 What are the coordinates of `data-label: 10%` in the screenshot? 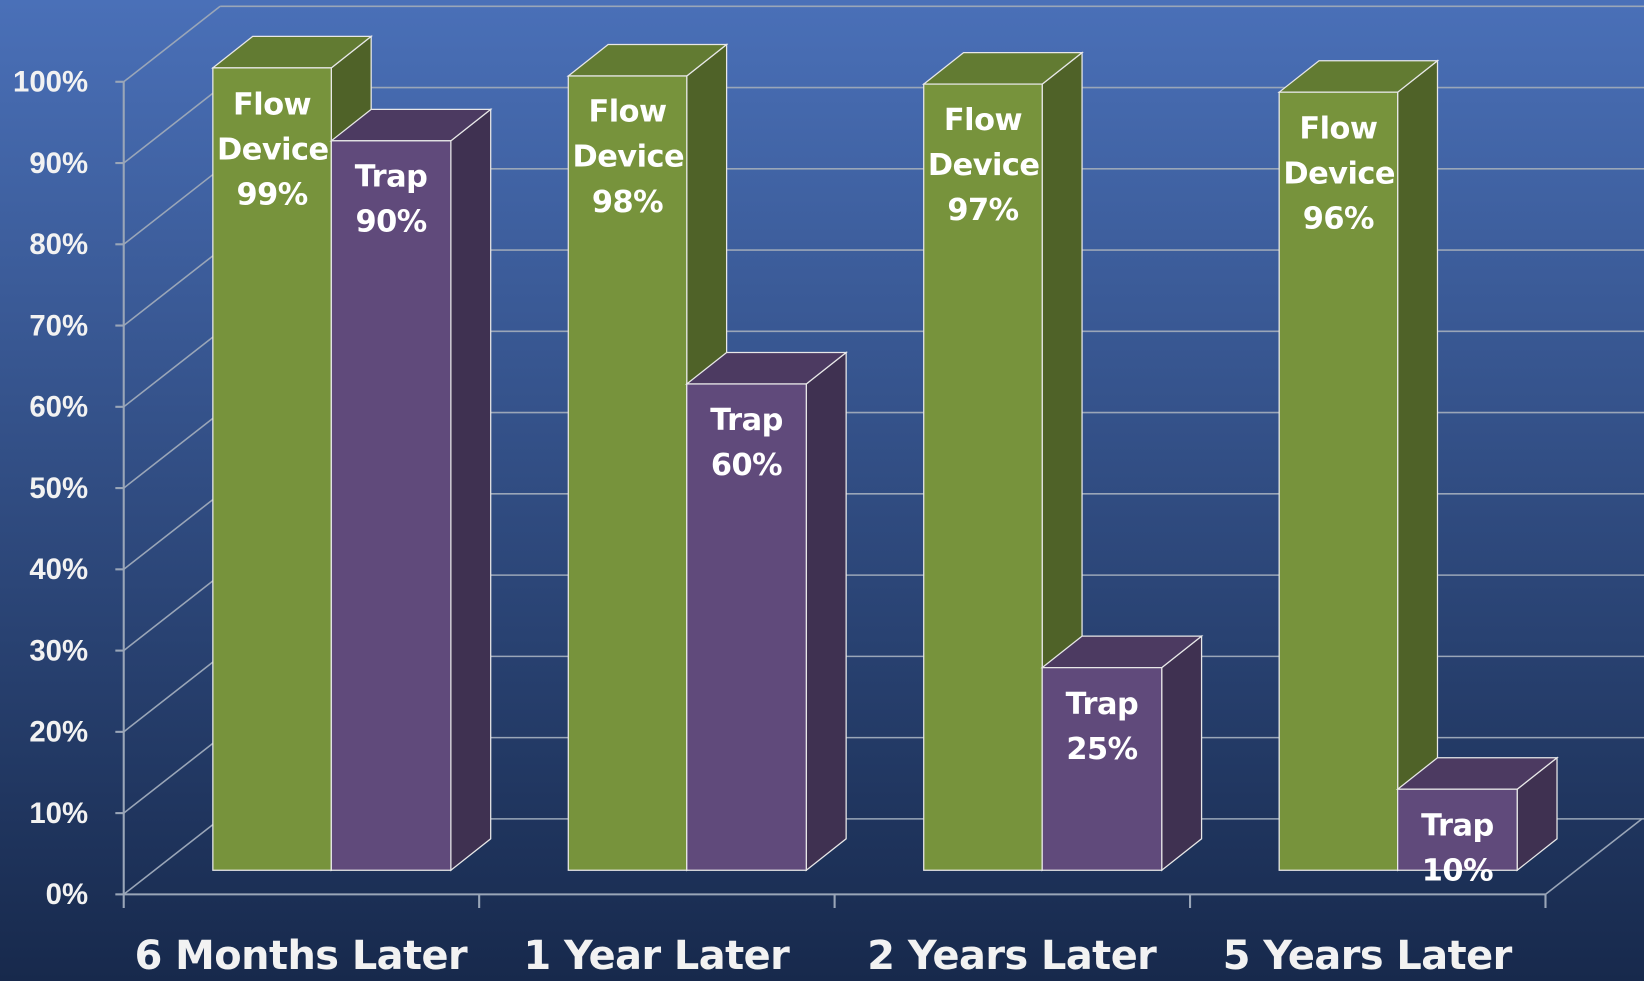 It's located at (1457, 870).